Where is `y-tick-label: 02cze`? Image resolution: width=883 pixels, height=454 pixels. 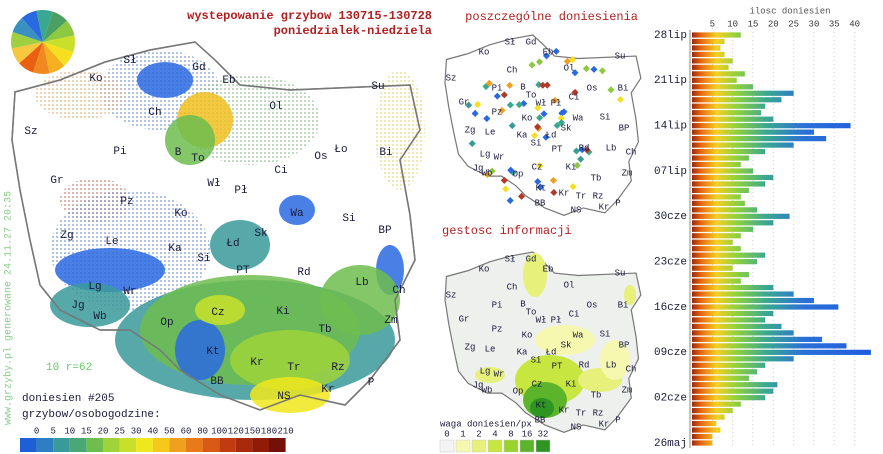
y-tick-label: 02cze is located at coordinates (670, 399).